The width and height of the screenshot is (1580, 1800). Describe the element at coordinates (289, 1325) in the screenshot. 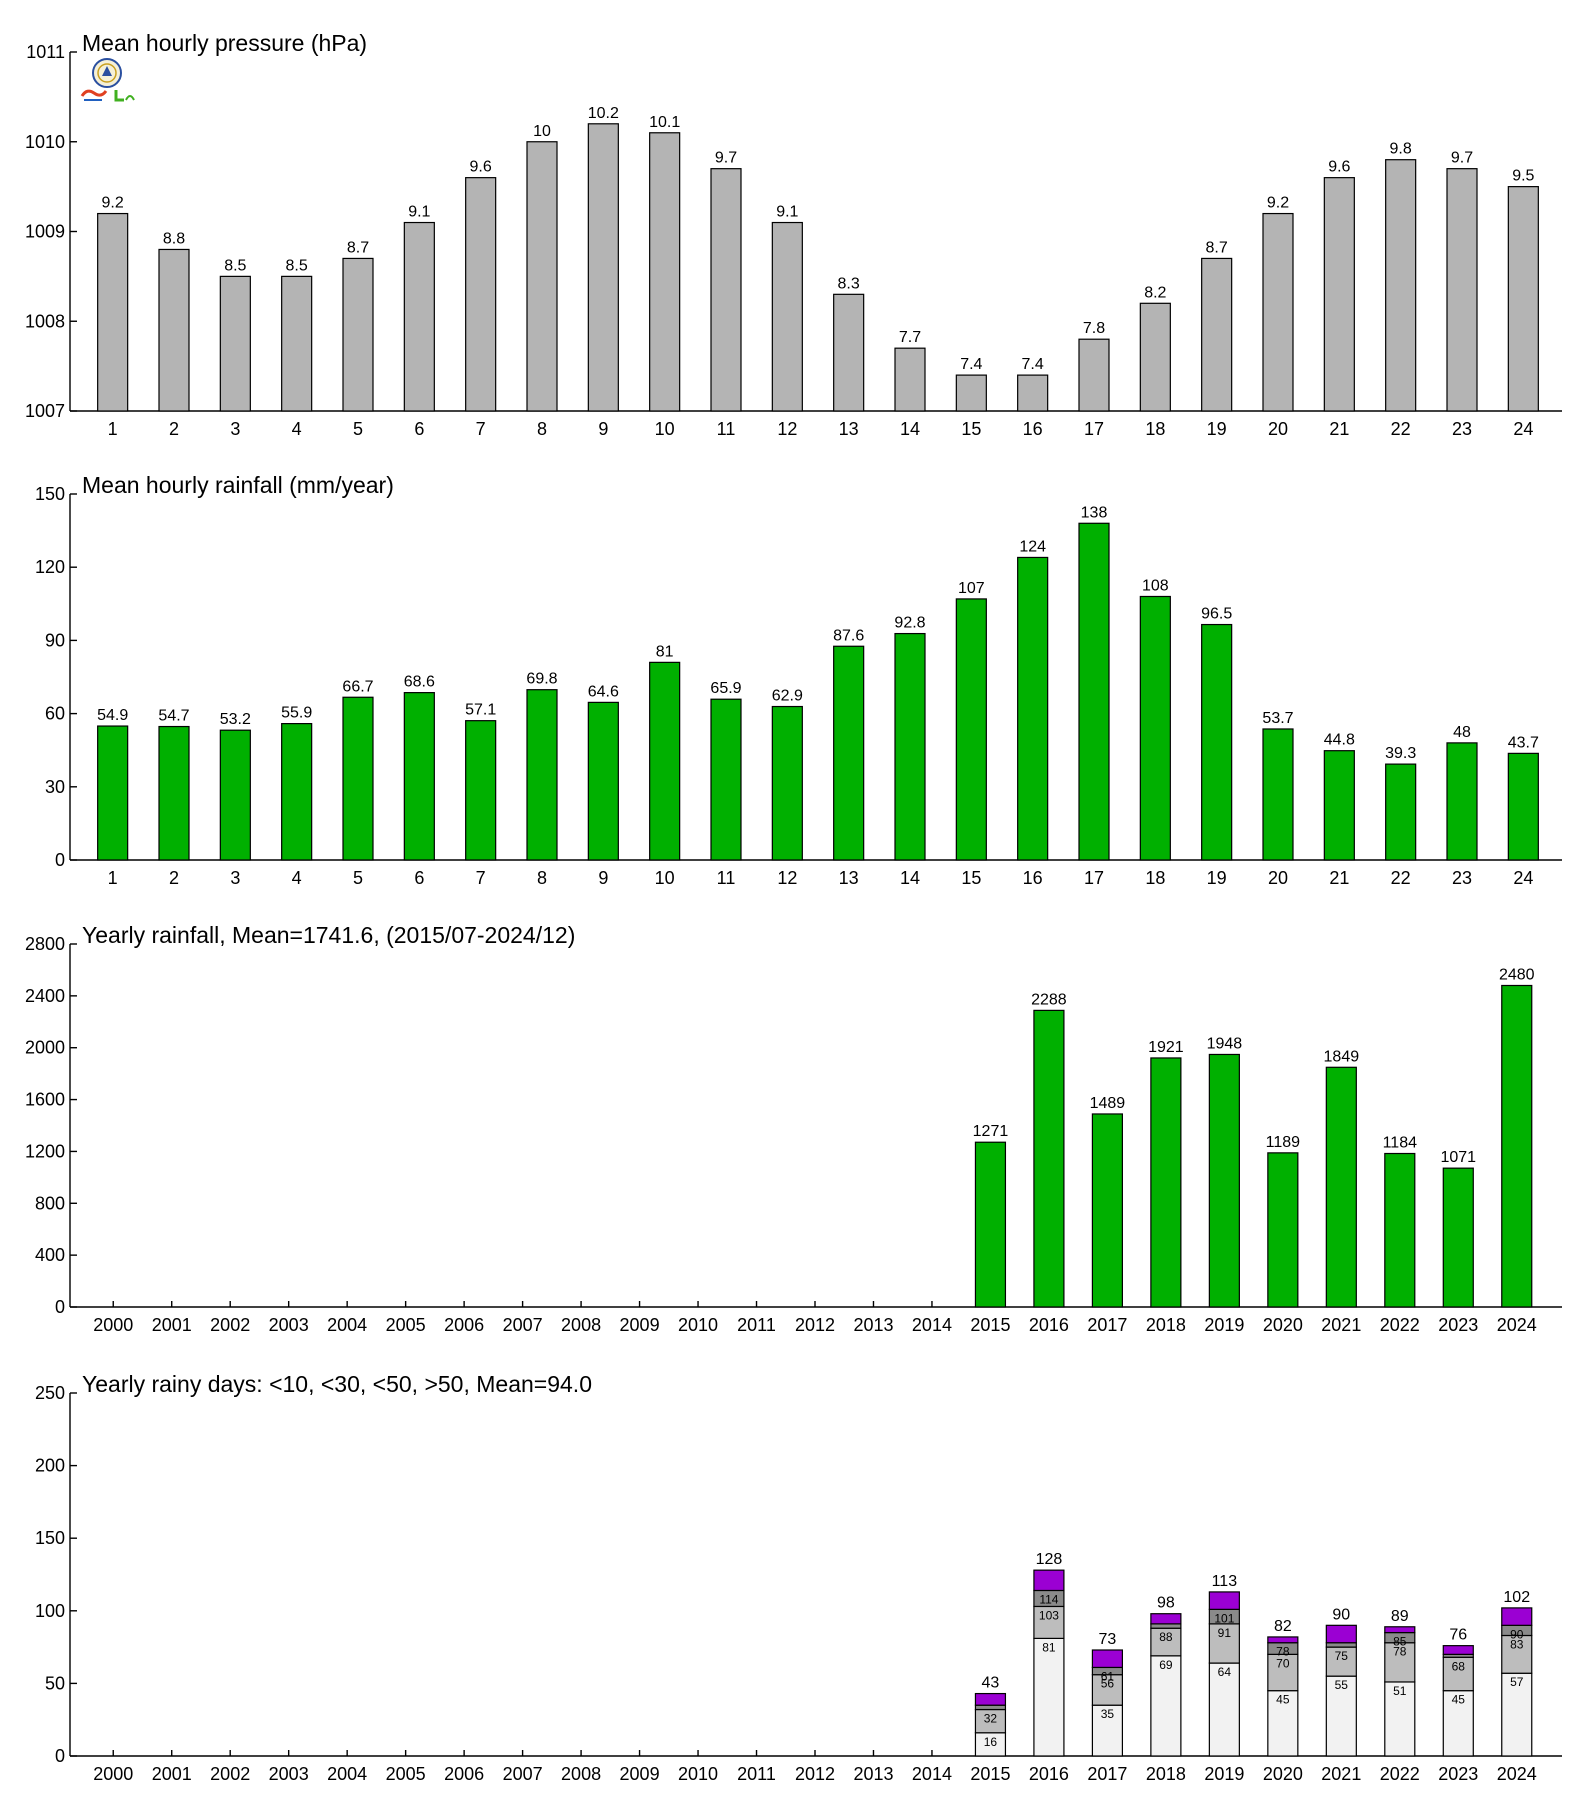

I see `x-tick-label: 2003` at that location.